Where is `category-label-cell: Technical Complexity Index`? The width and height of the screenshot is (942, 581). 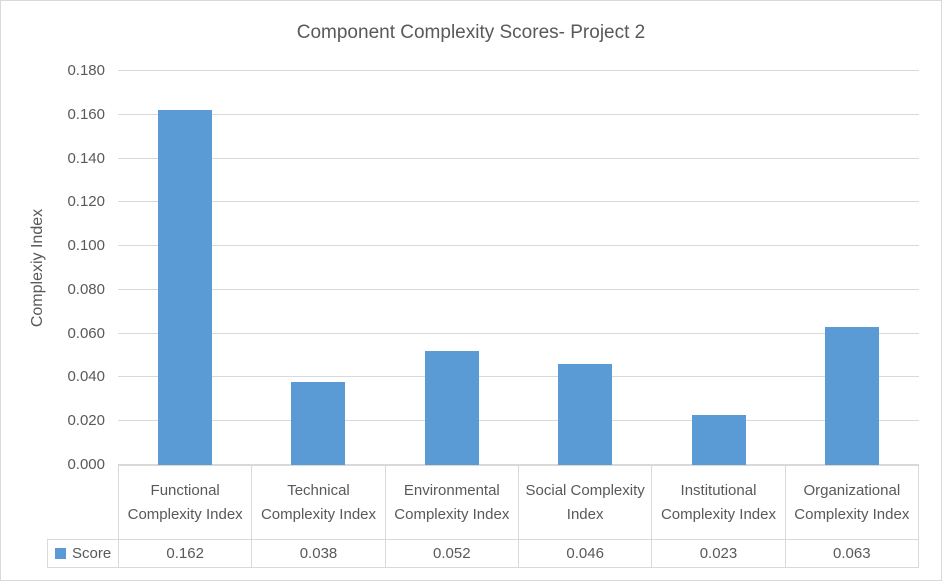 category-label-cell: Technical Complexity Index is located at coordinates (317, 502).